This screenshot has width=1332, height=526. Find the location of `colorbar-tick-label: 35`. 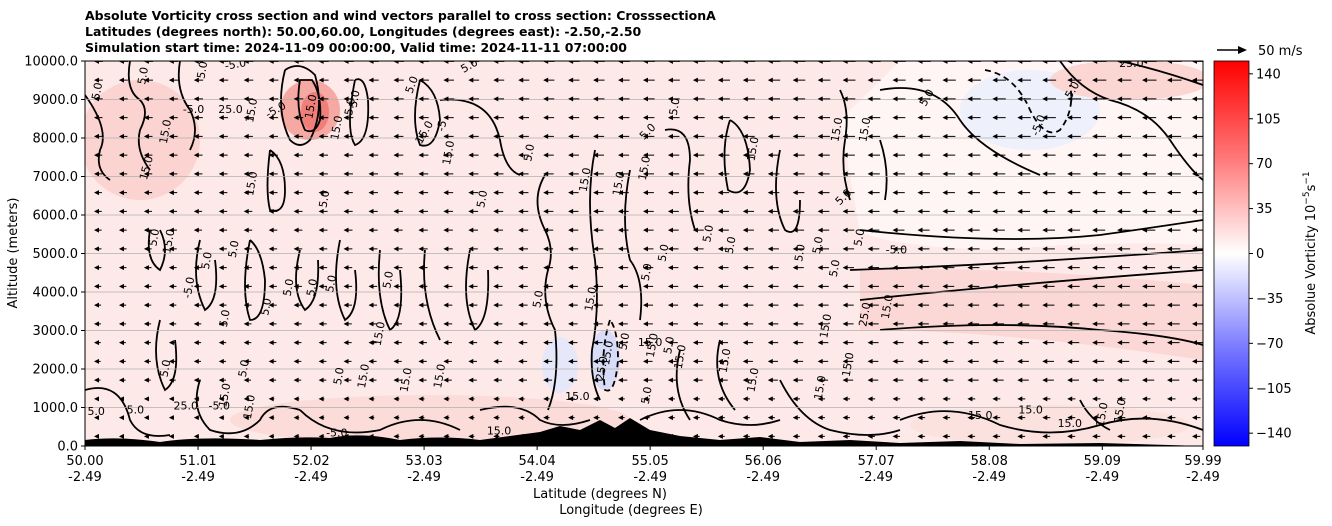

colorbar-tick-label: 35 is located at coordinates (1264, 209).